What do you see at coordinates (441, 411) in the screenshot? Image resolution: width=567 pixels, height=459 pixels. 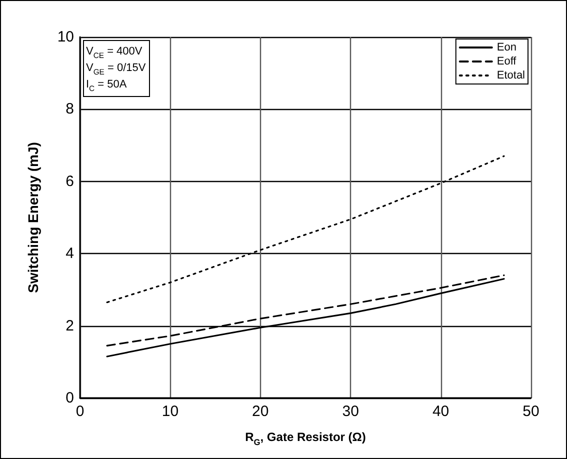 I see `x-tick-label: 40` at bounding box center [441, 411].